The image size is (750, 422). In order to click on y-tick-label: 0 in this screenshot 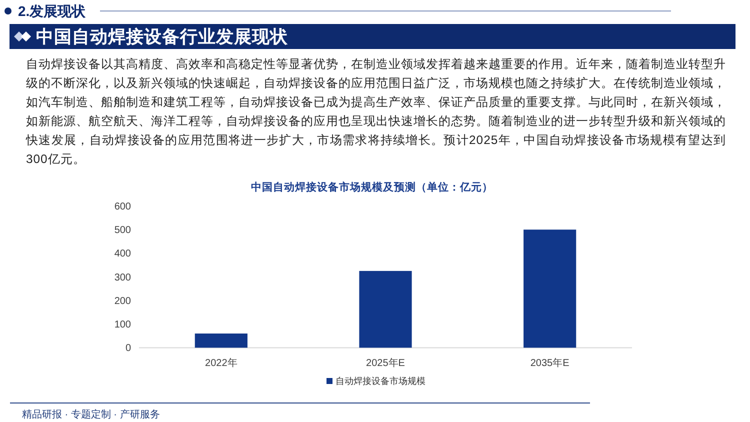, I will do `click(128, 348)`.